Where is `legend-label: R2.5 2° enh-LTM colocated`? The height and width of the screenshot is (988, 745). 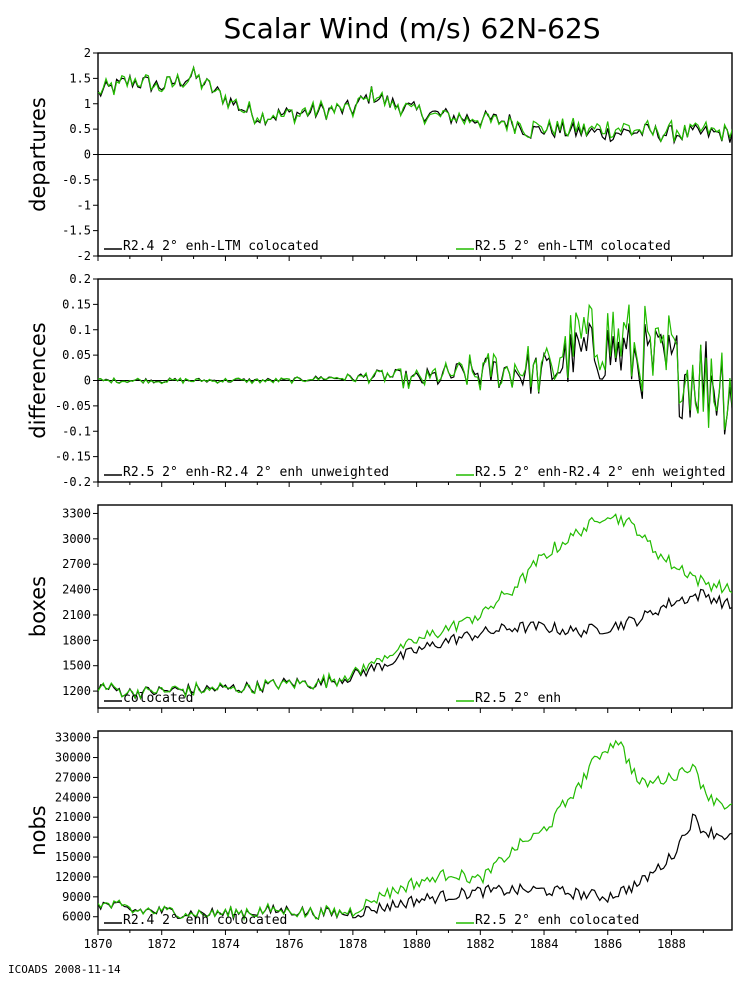 legend-label: R2.5 2° enh-LTM colocated is located at coordinates (573, 246).